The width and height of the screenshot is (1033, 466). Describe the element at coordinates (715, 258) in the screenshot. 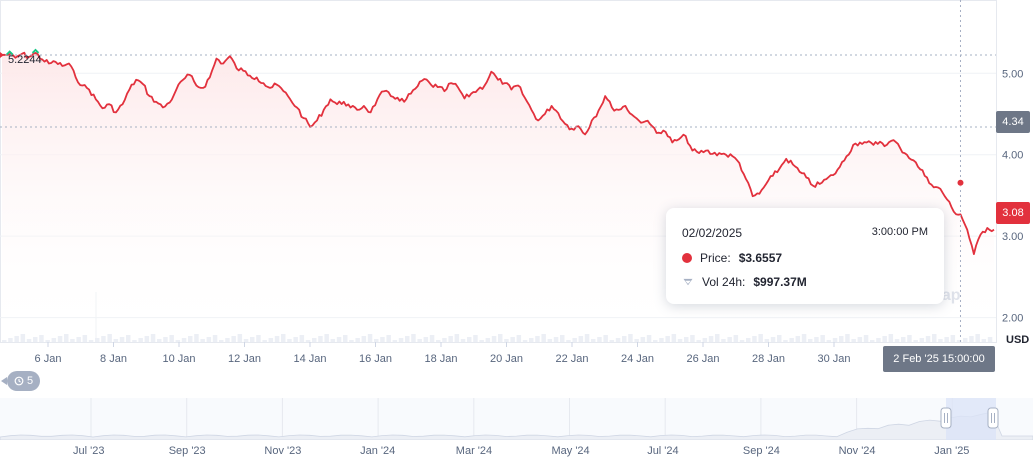

I see `tooltip-price-label: Price:` at that location.